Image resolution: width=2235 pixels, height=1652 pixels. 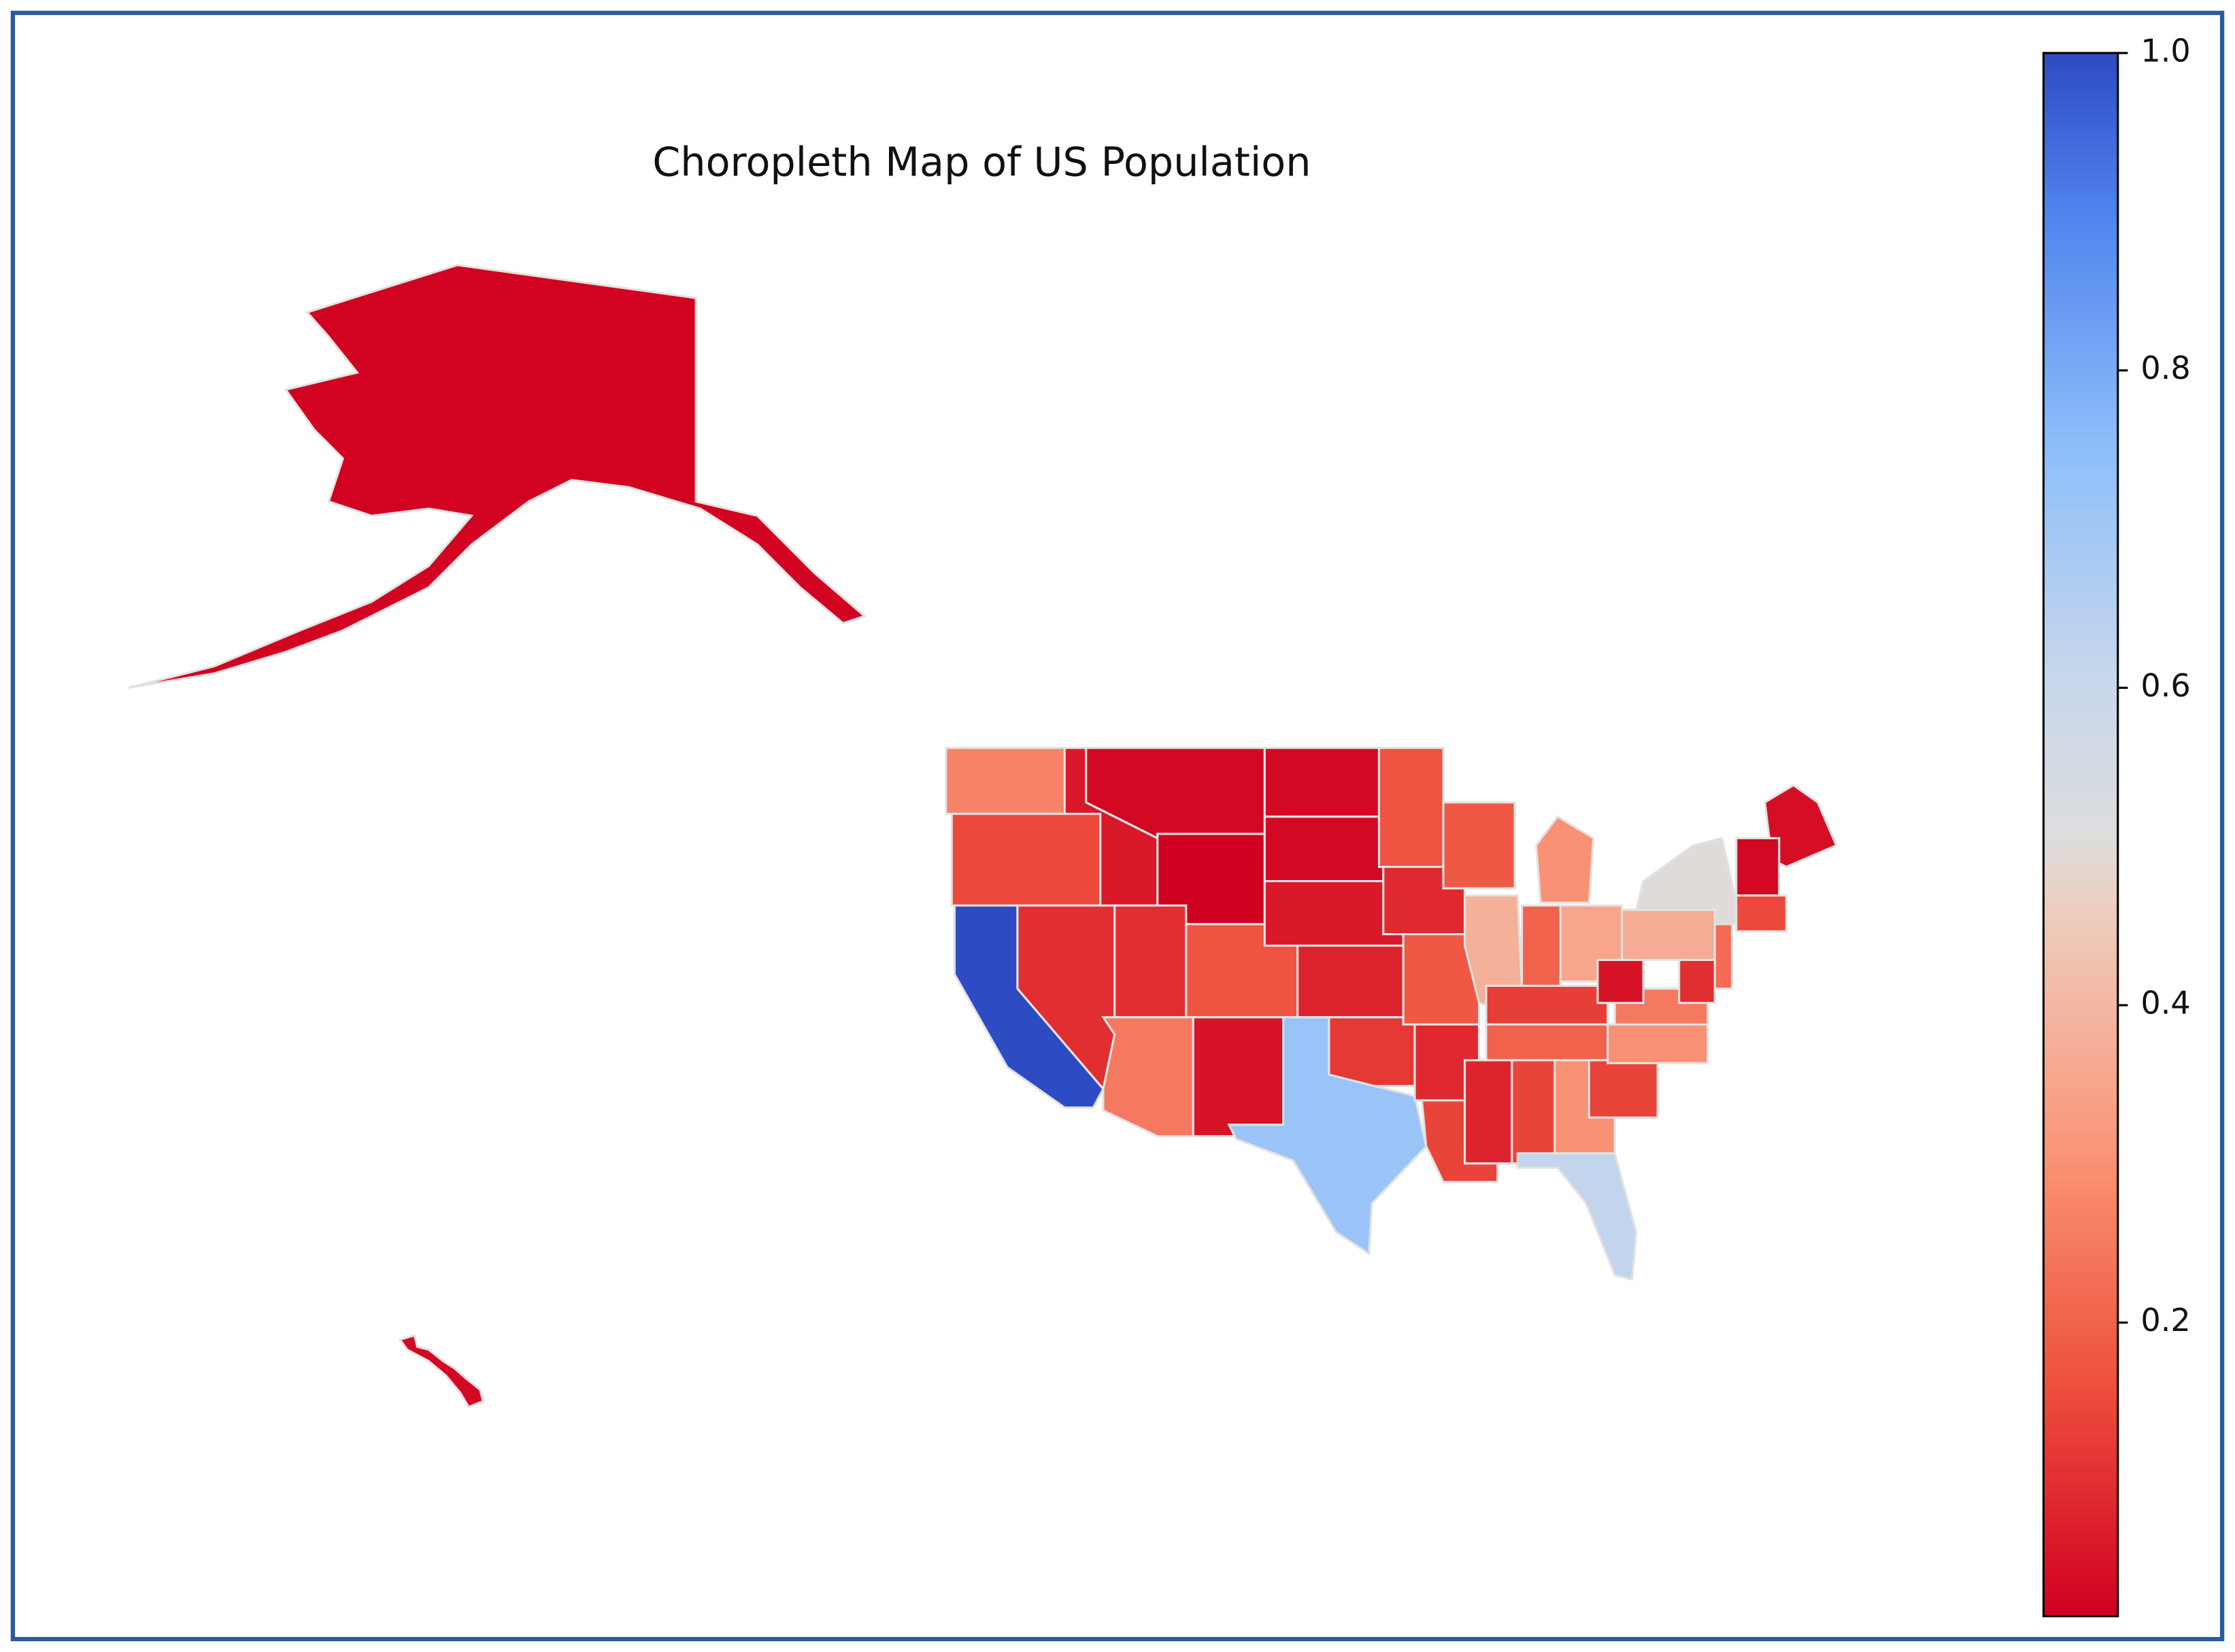 I want to click on colorbar-tick-label: 0.8, so click(x=2165, y=368).